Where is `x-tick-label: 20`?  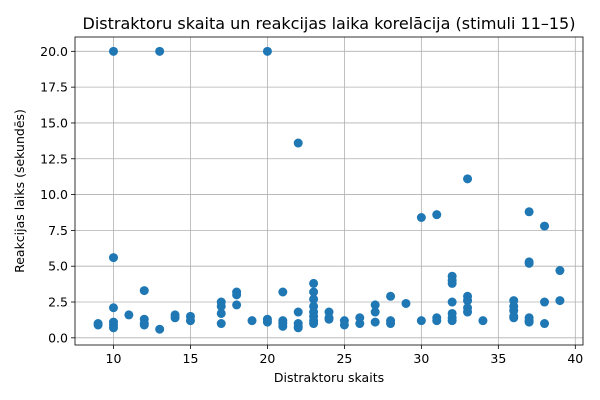 x-tick-label: 20 is located at coordinates (267, 358).